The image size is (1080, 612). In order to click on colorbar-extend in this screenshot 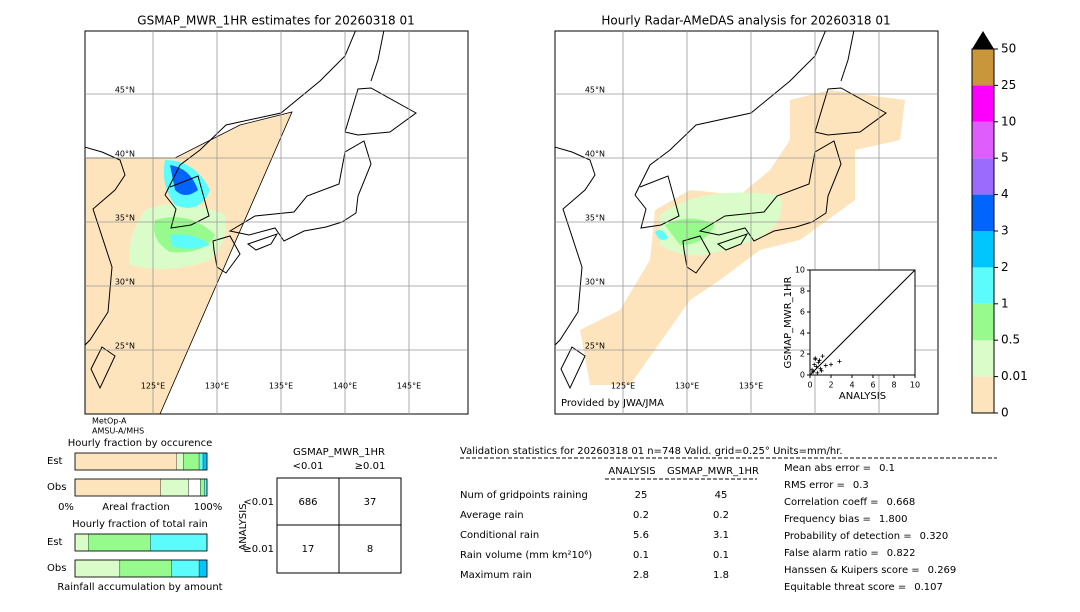, I will do `click(983, 40)`.